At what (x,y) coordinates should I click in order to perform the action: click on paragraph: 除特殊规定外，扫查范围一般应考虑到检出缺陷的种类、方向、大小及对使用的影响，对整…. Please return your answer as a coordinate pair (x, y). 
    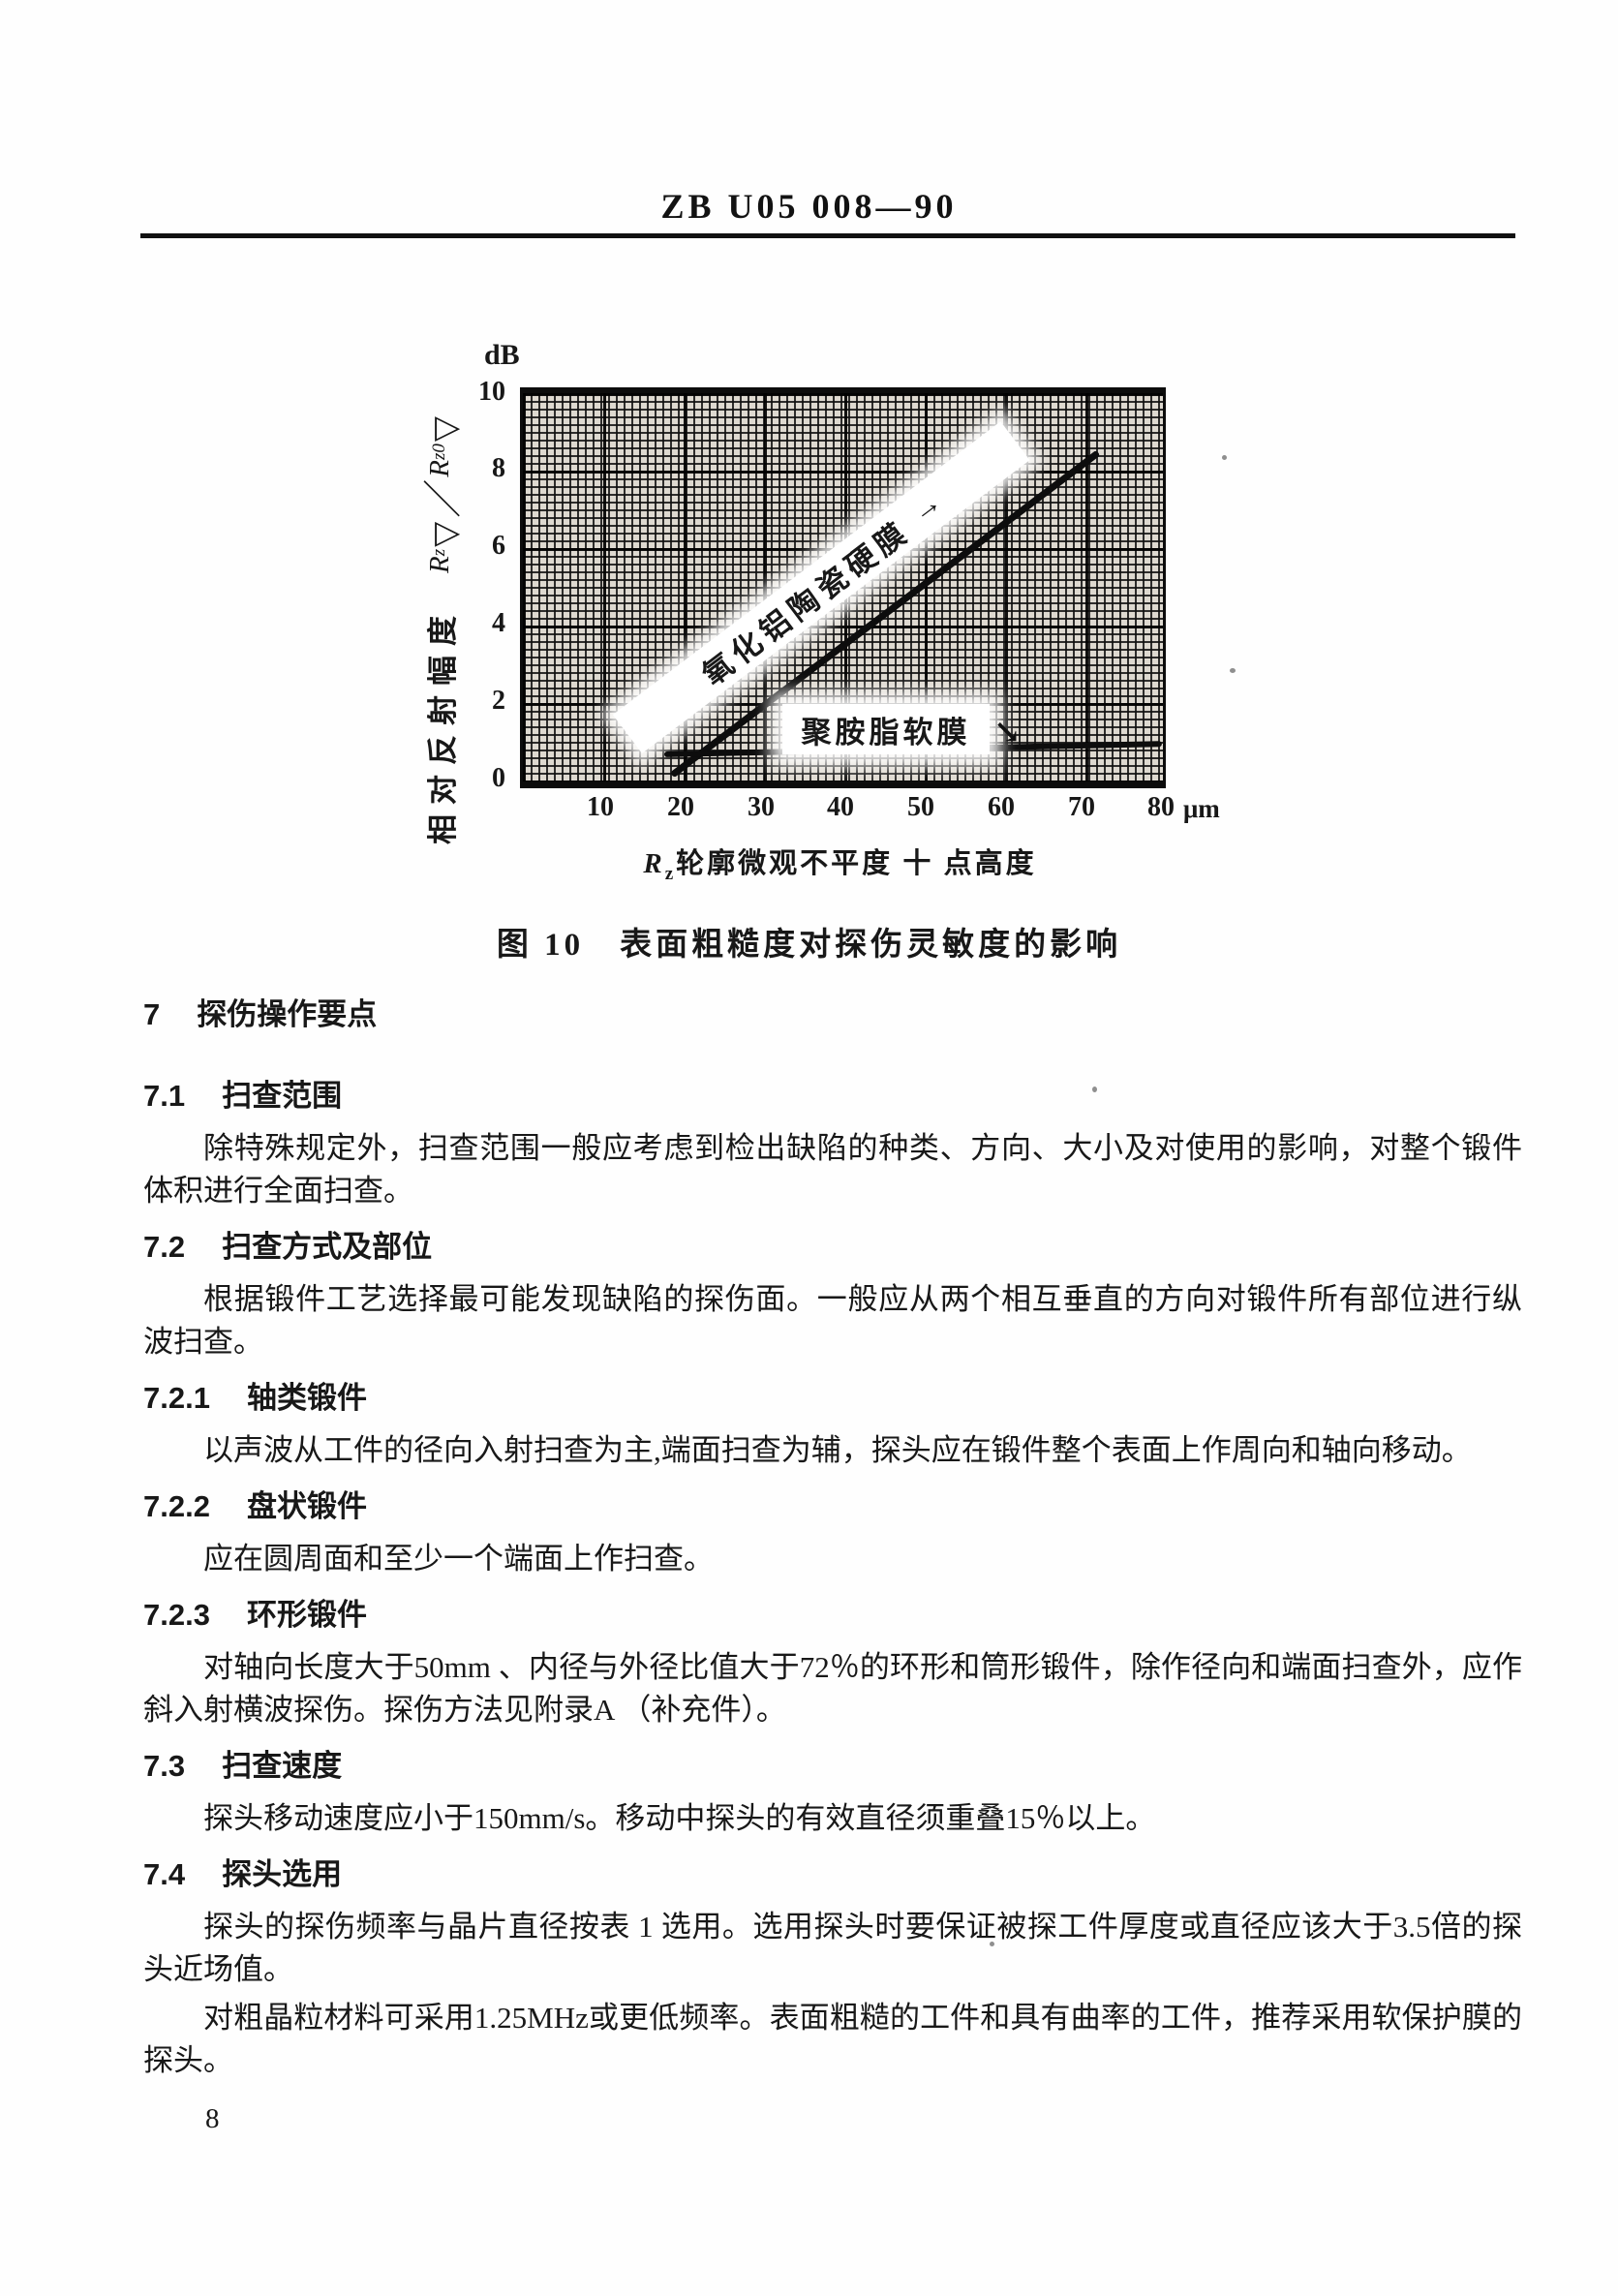
    Looking at the image, I should click on (832, 1169).